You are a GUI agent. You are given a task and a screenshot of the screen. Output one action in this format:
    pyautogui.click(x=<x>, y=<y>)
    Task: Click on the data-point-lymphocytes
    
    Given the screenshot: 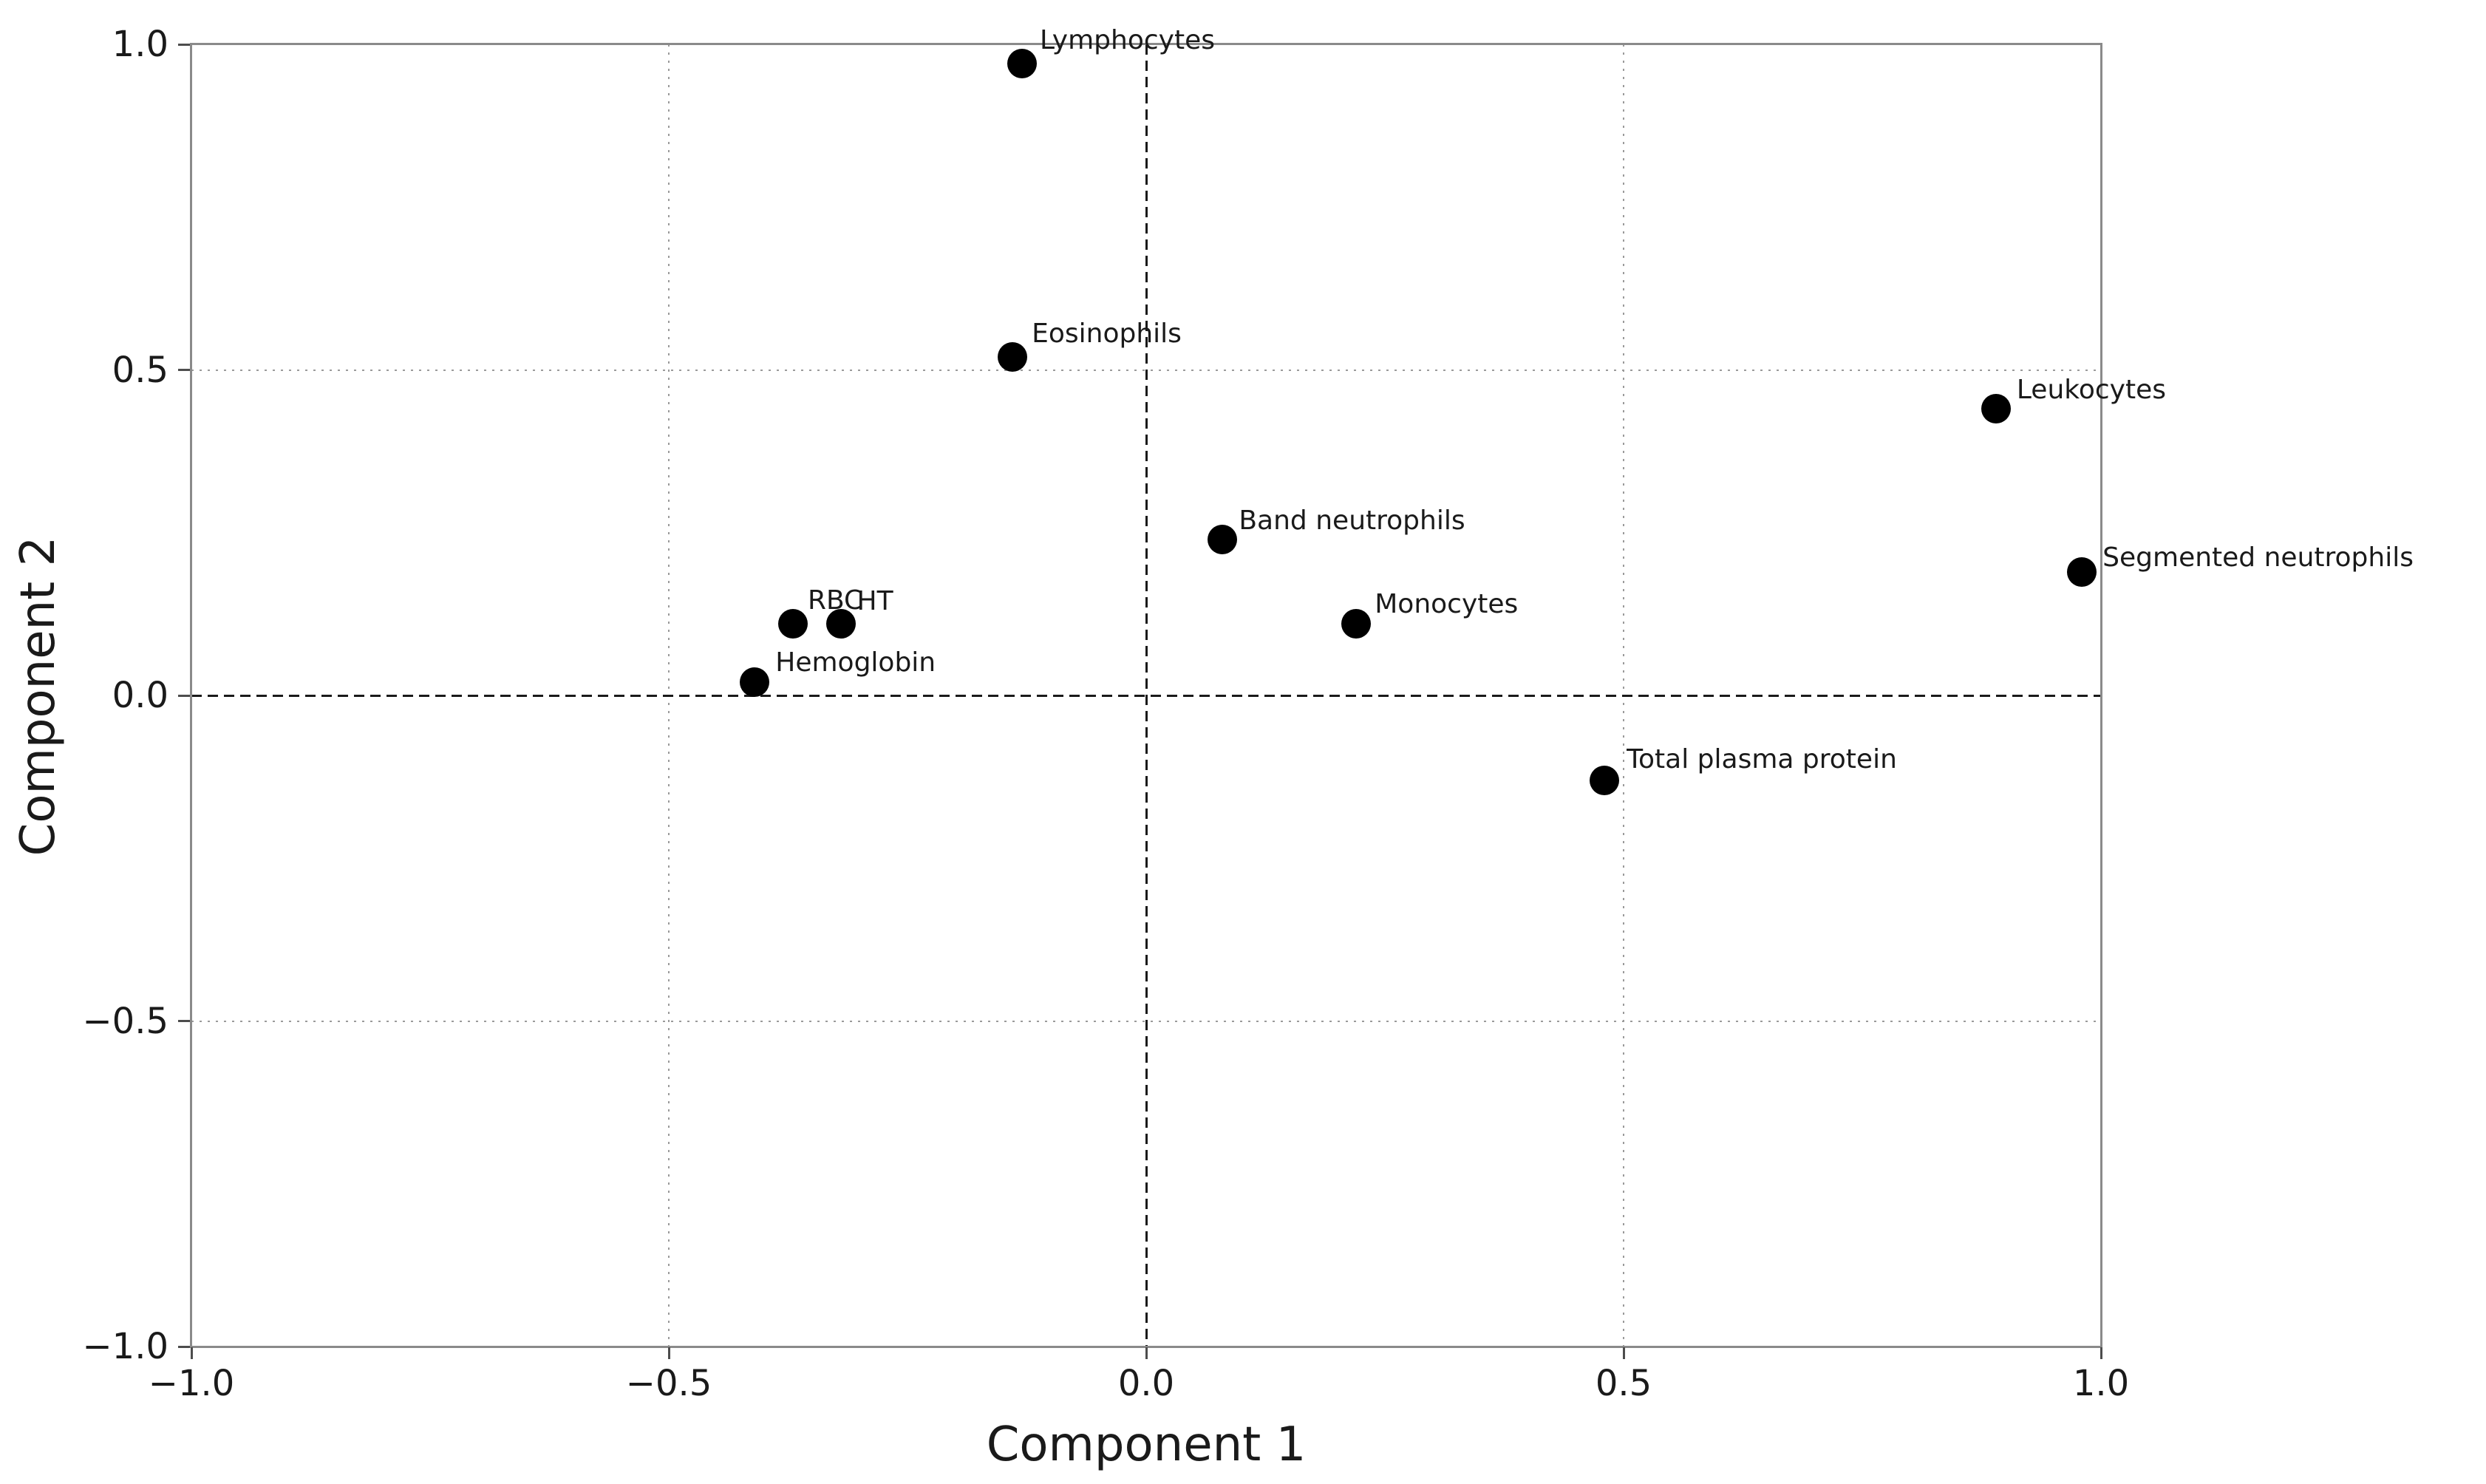 What is the action you would take?
    pyautogui.click(x=1023, y=64)
    